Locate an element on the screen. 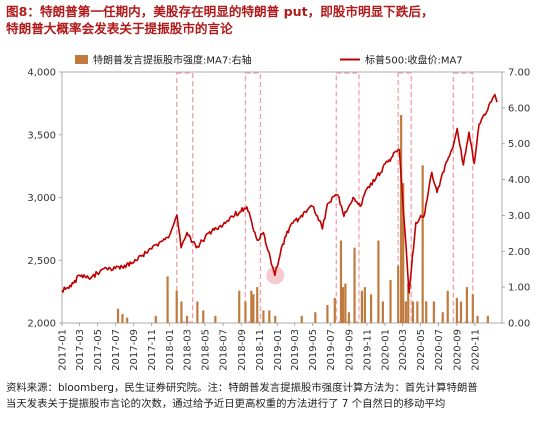 This screenshot has width=550, height=426. x-axis-tick-label: 2017-07 is located at coordinates (116, 350).